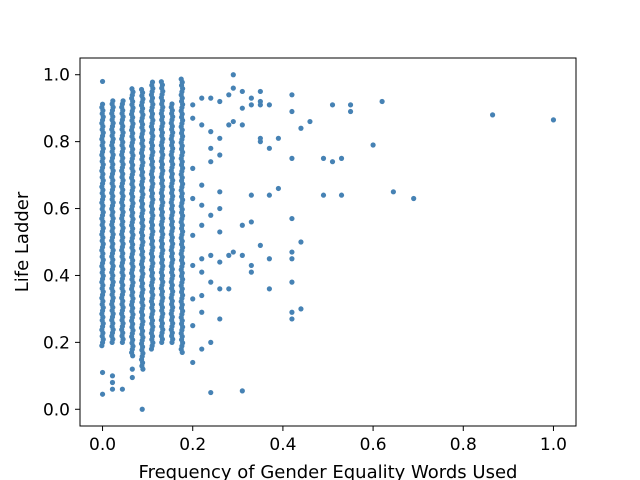  What do you see at coordinates (328, 440) in the screenshot?
I see `x-axis-ticks: 0.0 0.2 0.4 0.6 0.8 1.0` at bounding box center [328, 440].